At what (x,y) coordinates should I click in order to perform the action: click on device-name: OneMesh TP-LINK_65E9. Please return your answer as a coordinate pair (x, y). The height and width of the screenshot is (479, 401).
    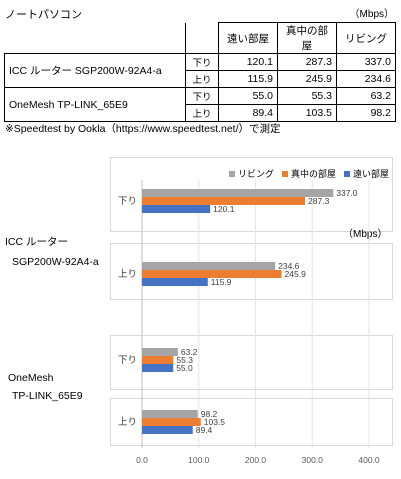
    Looking at the image, I should click on (95, 104).